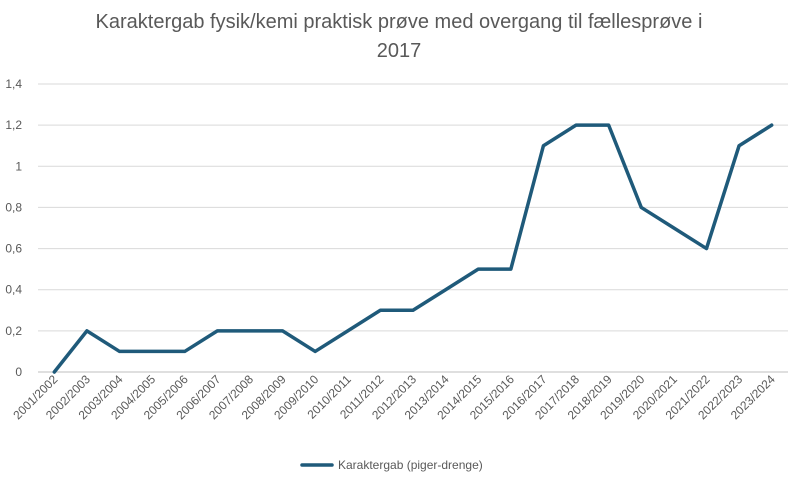  I want to click on legend-label: Karaktergab (piger-drenge), so click(410, 465).